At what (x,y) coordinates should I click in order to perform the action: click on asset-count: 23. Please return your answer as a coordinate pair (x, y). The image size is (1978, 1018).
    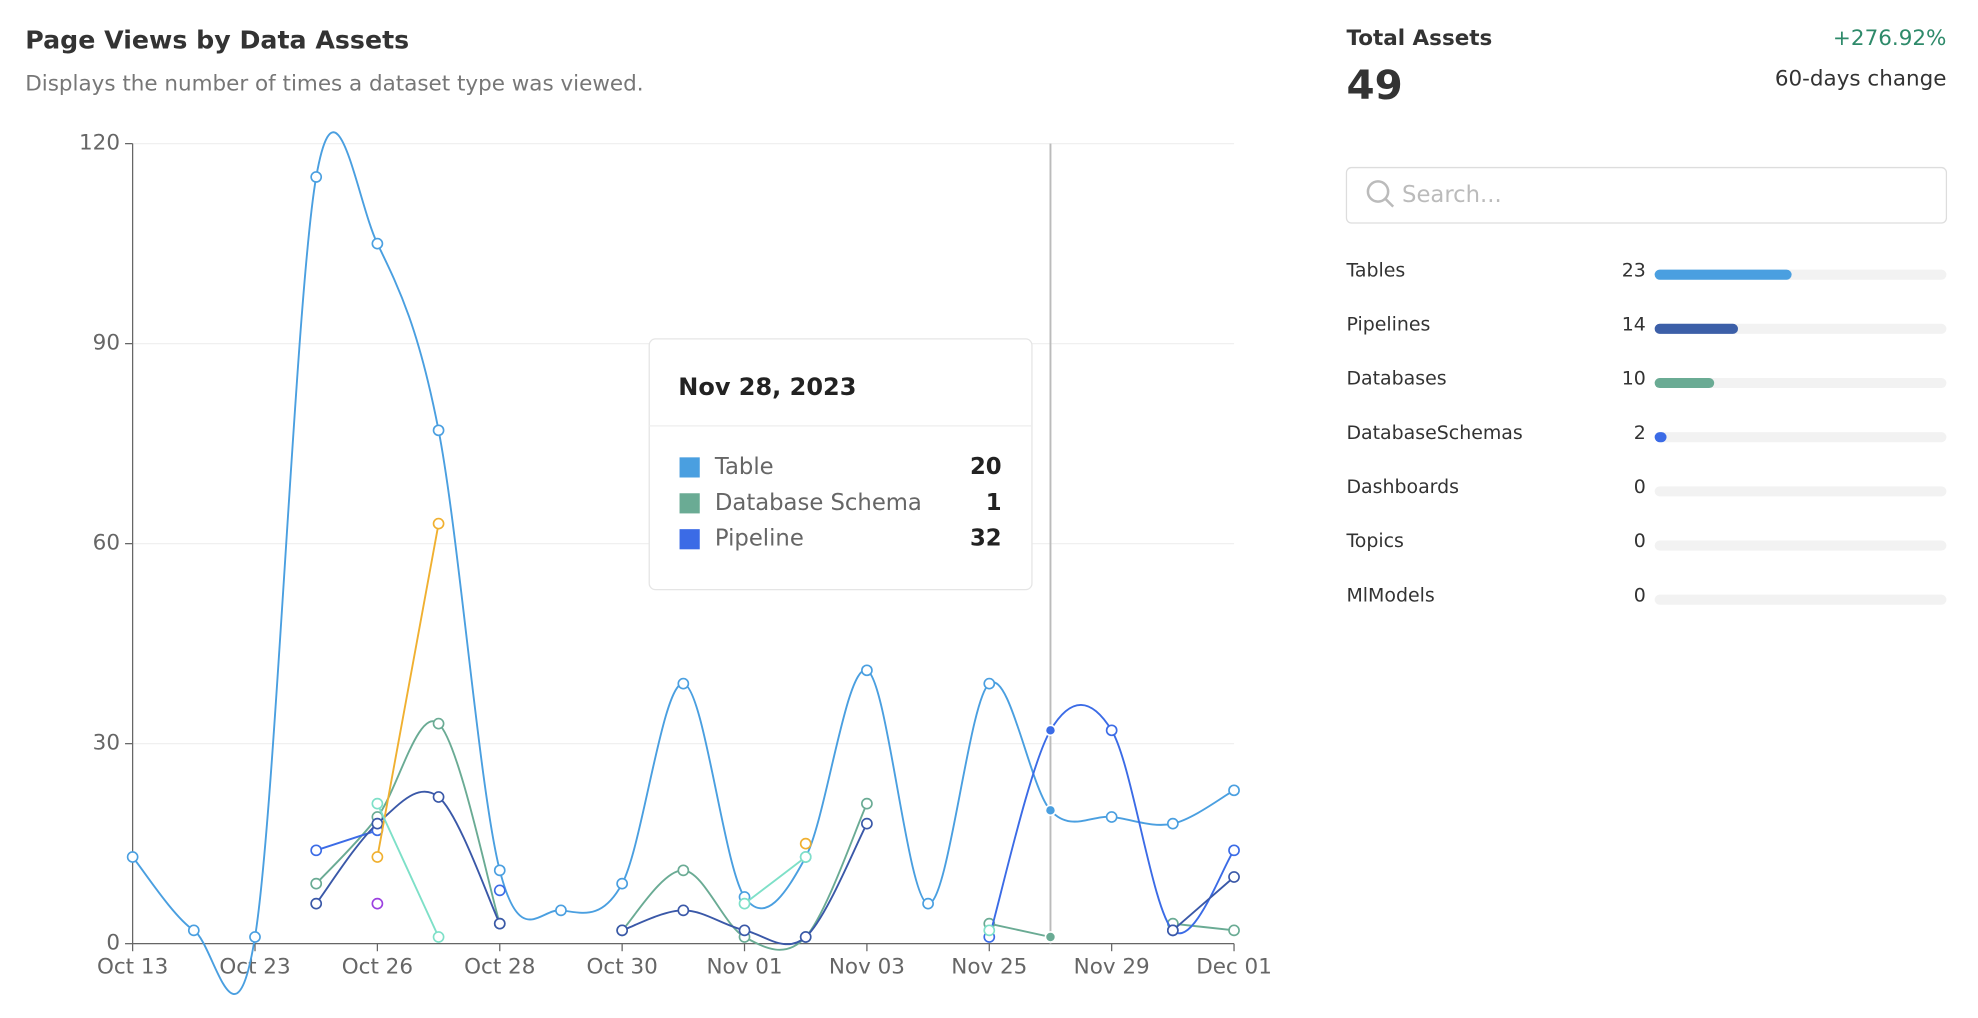
    Looking at the image, I should click on (1634, 270).